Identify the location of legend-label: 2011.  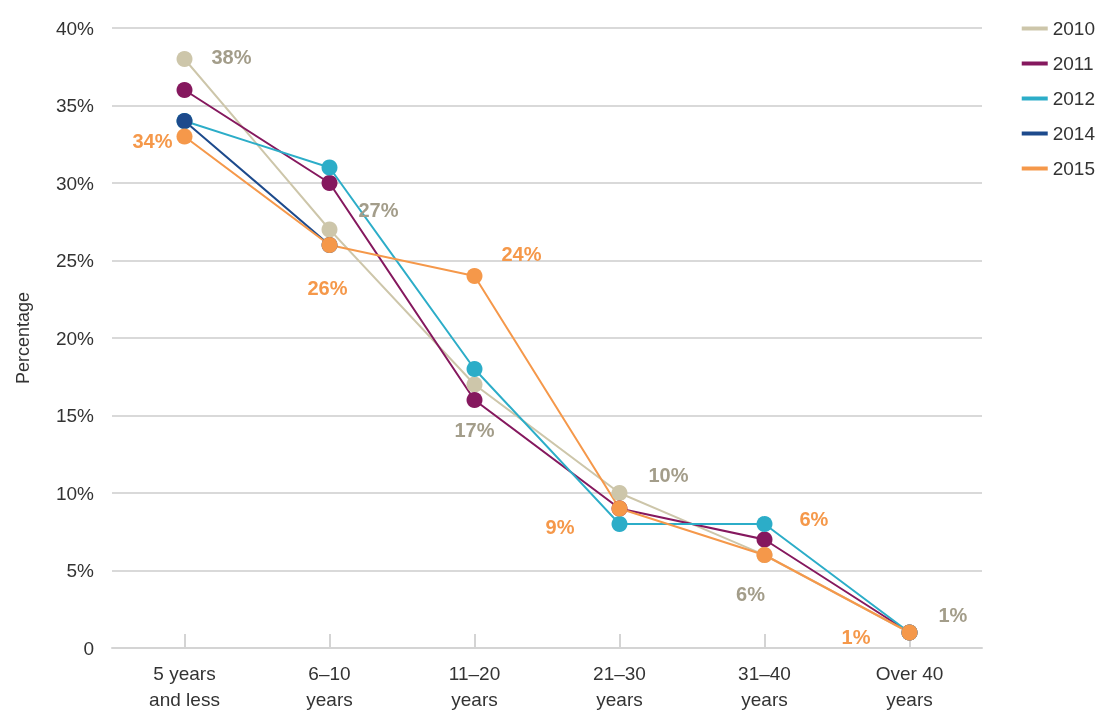
(1073, 63).